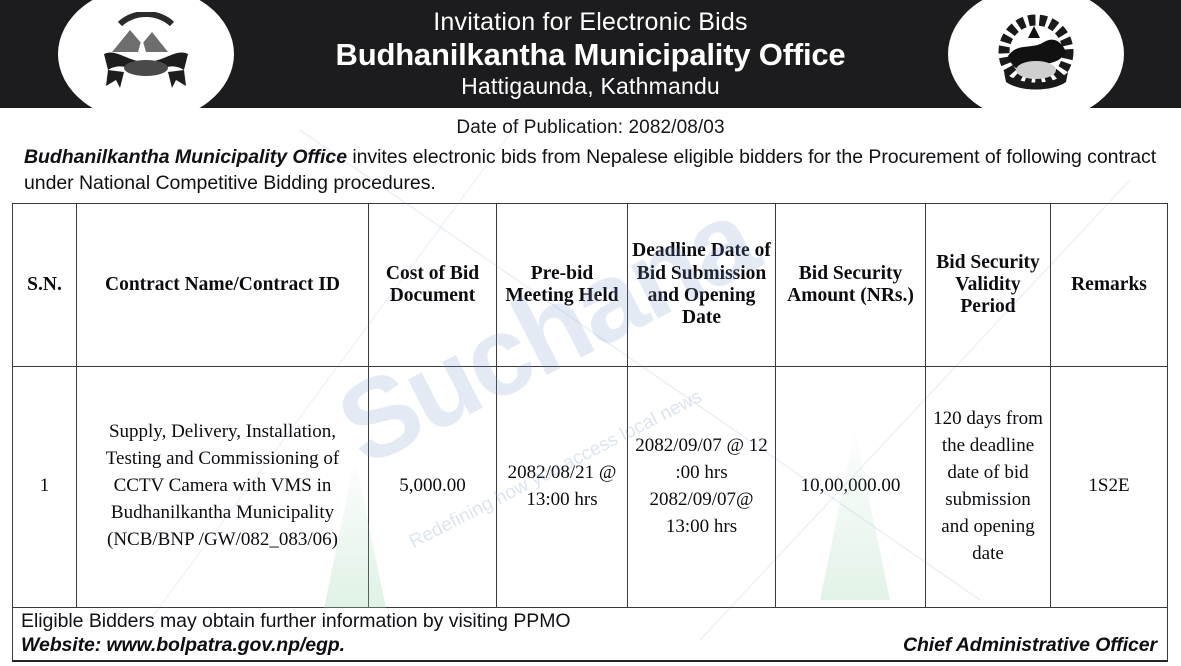 Image resolution: width=1181 pixels, height=666 pixels. Describe the element at coordinates (432, 284) in the screenshot. I see `column-header-cost: Cost of Bid Document` at that location.